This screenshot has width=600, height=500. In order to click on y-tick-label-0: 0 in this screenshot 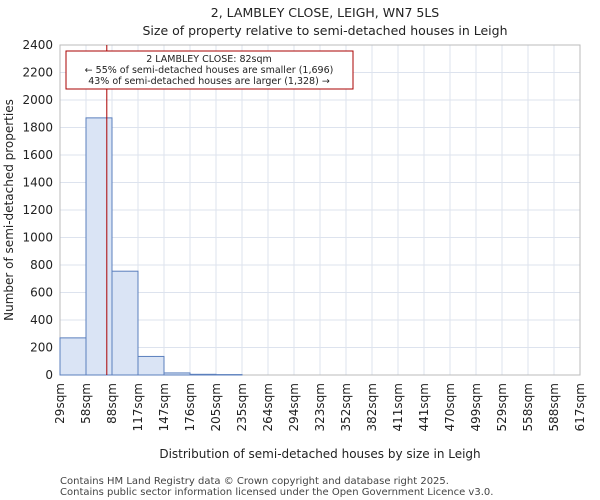, I will do `click(49, 375)`.